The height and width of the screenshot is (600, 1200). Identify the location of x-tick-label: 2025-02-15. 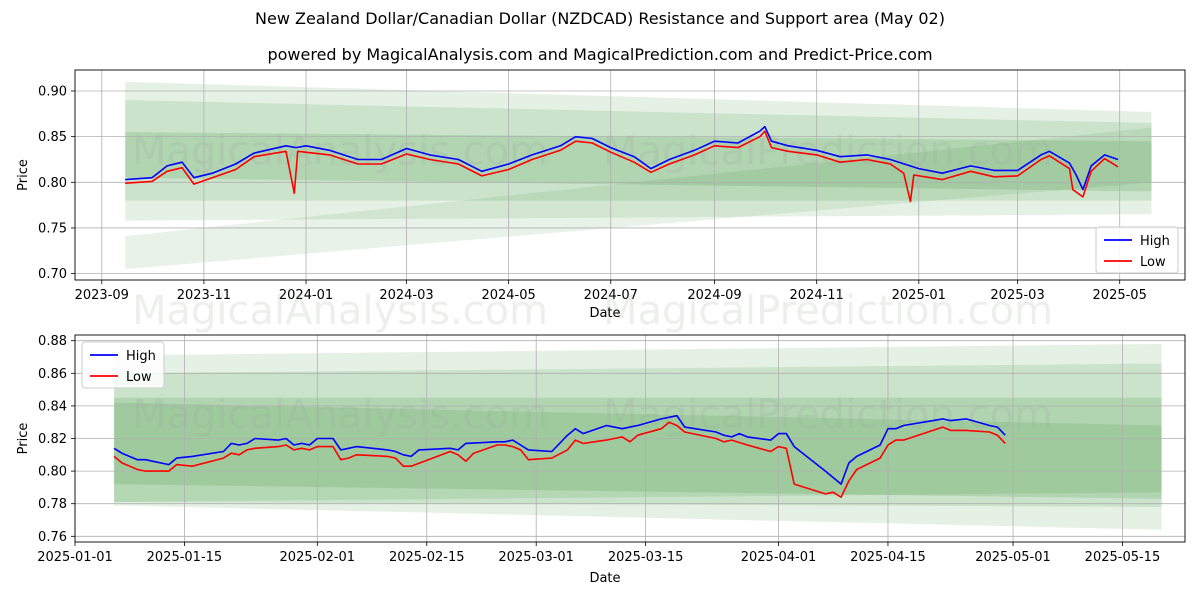
(427, 557).